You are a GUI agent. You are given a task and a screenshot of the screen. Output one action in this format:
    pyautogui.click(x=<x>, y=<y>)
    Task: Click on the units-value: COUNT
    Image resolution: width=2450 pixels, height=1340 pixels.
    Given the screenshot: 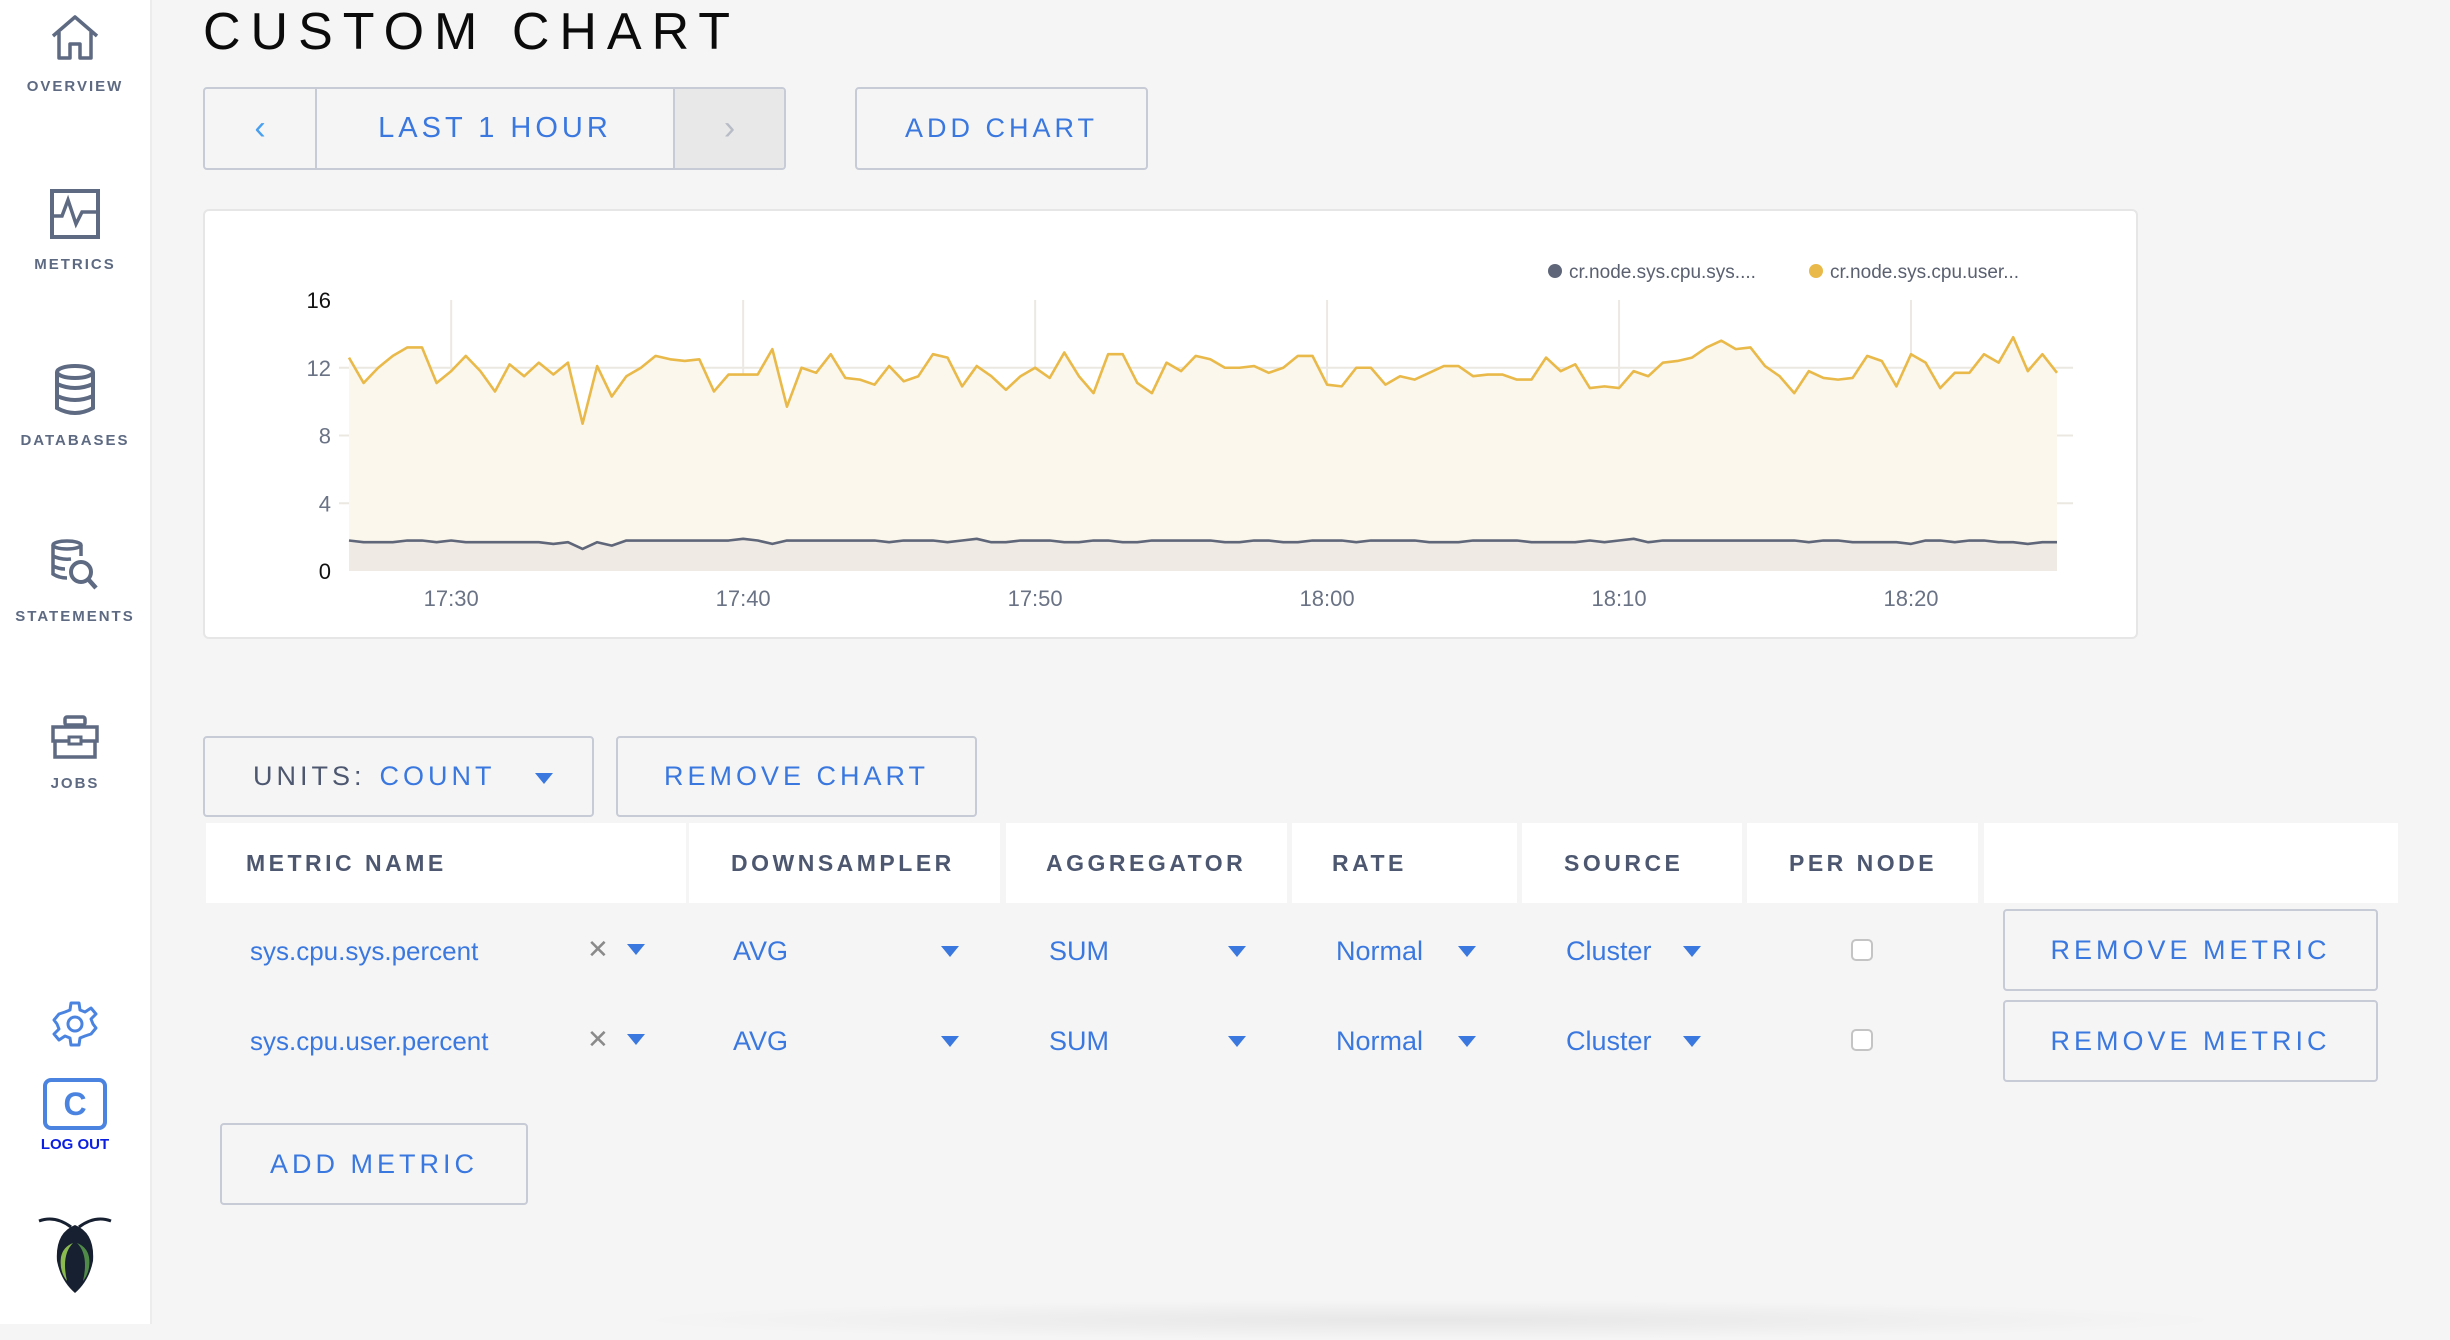 What is the action you would take?
    pyautogui.click(x=438, y=776)
    